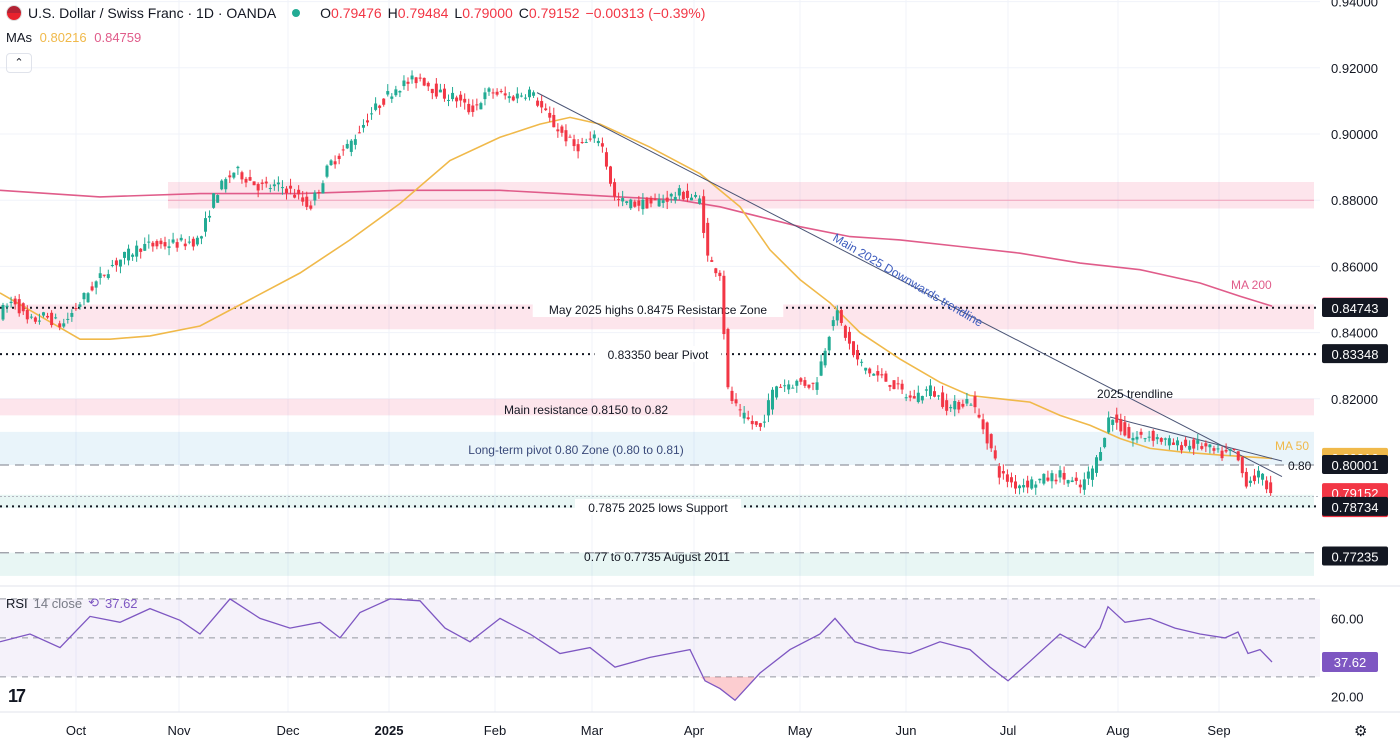  Describe the element at coordinates (1354, 134) in the screenshot. I see `price-axis-tick: 0.90000` at that location.